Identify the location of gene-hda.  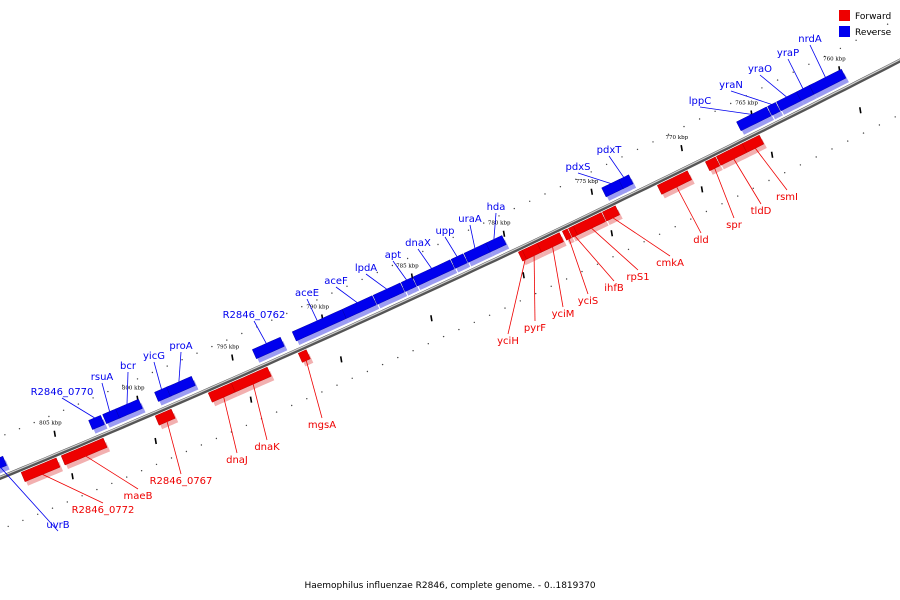
(496, 244).